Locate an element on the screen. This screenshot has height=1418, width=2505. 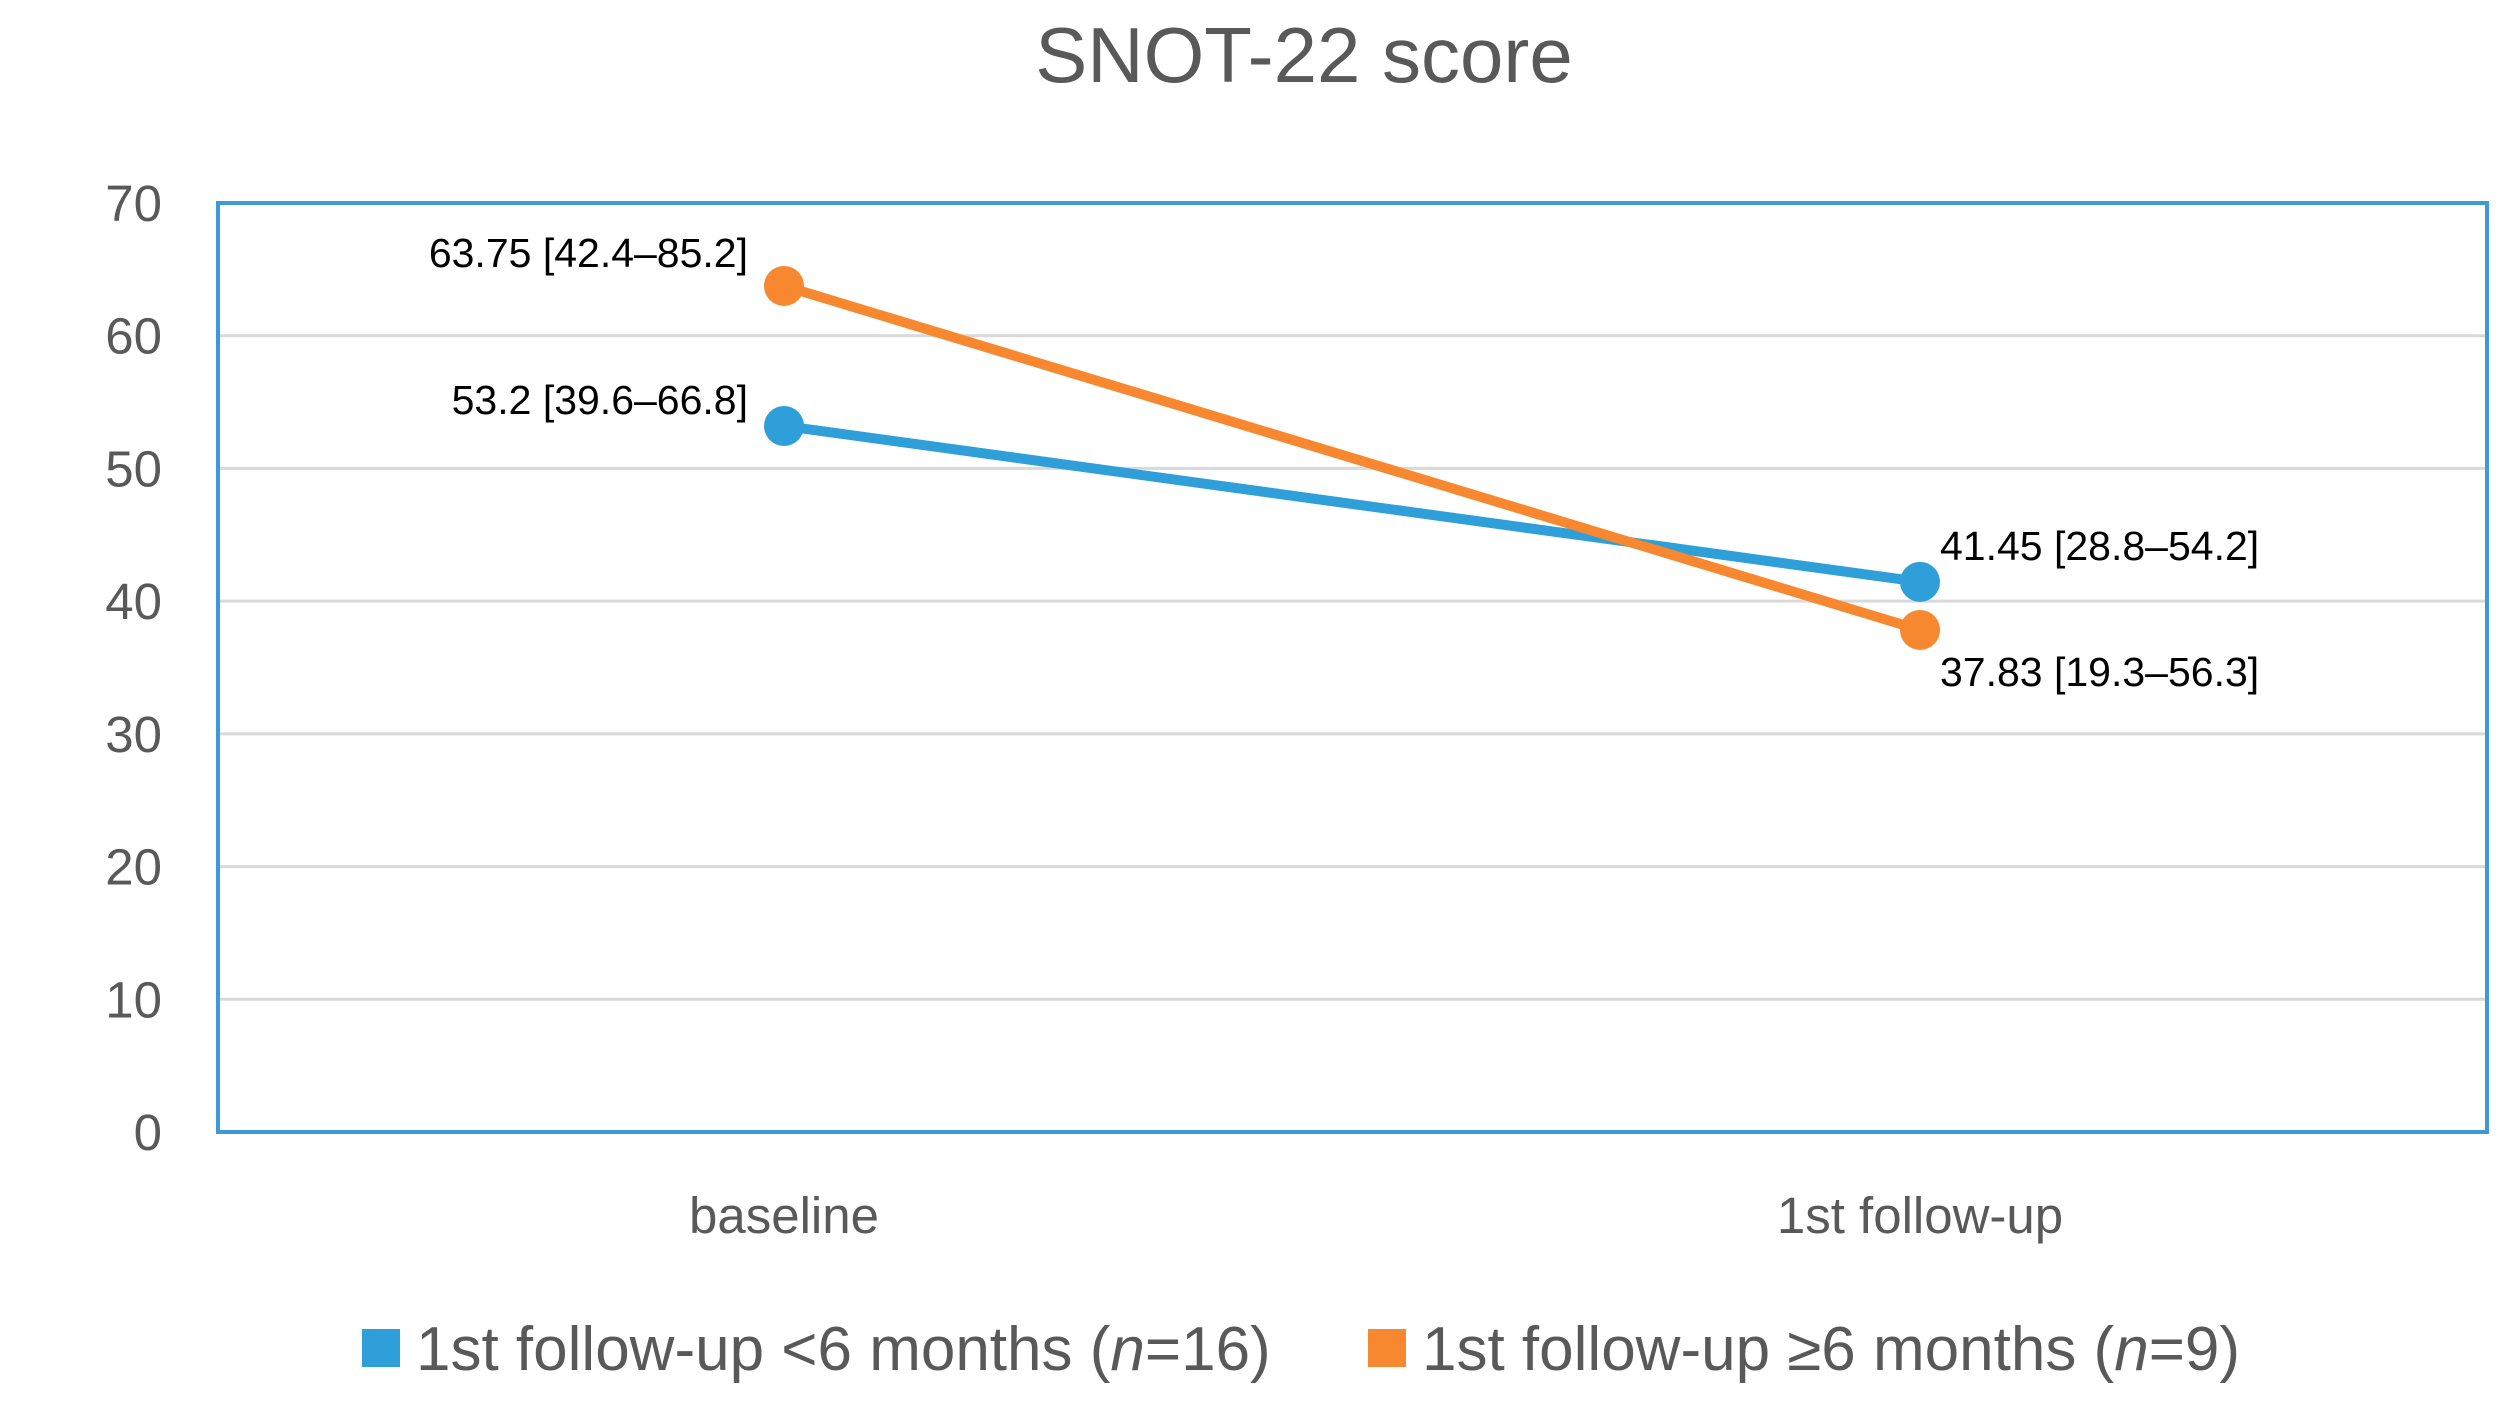
y-tick-label: 40 is located at coordinates (133, 601).